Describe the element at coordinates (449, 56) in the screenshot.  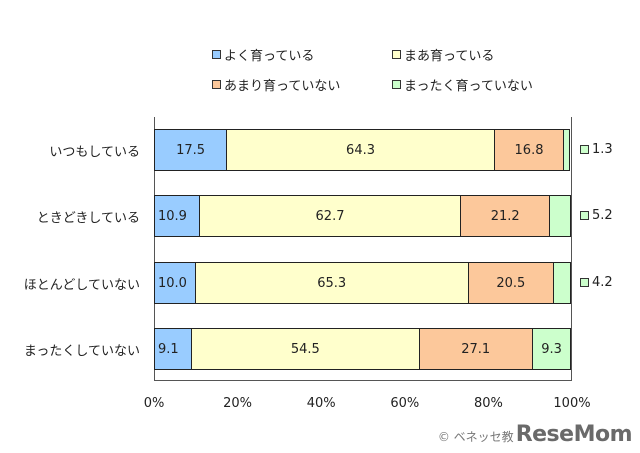
I see `legend-label: まあ育っている` at that location.